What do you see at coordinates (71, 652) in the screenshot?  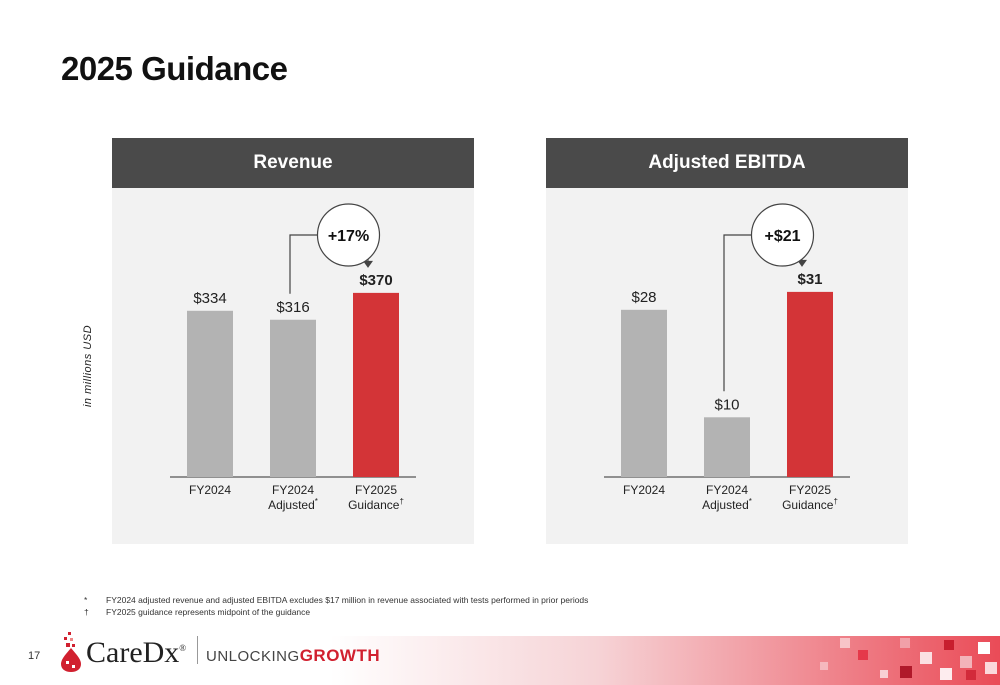 I see `caredx-logo-icon` at bounding box center [71, 652].